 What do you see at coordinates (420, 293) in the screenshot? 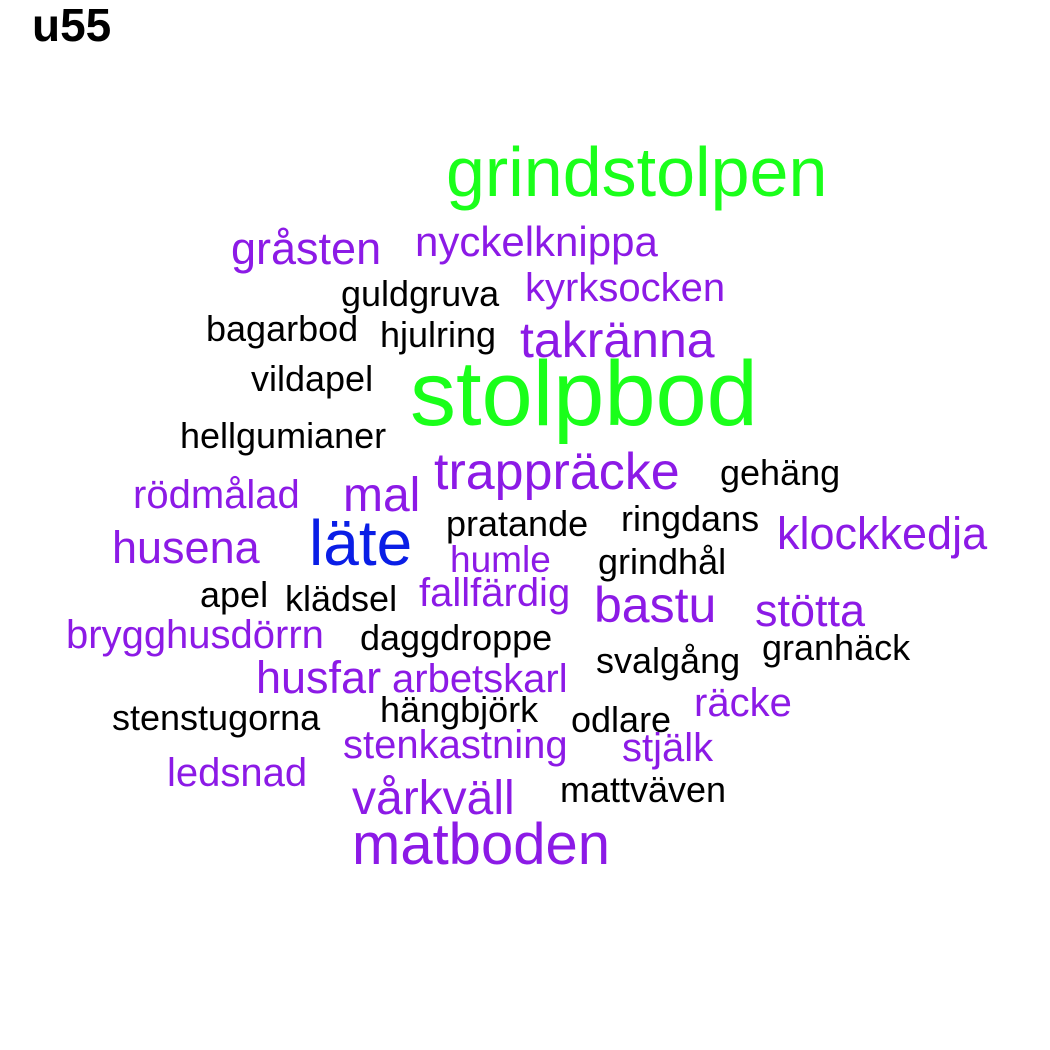
I see `word-guldgruva: guldgruva` at bounding box center [420, 293].